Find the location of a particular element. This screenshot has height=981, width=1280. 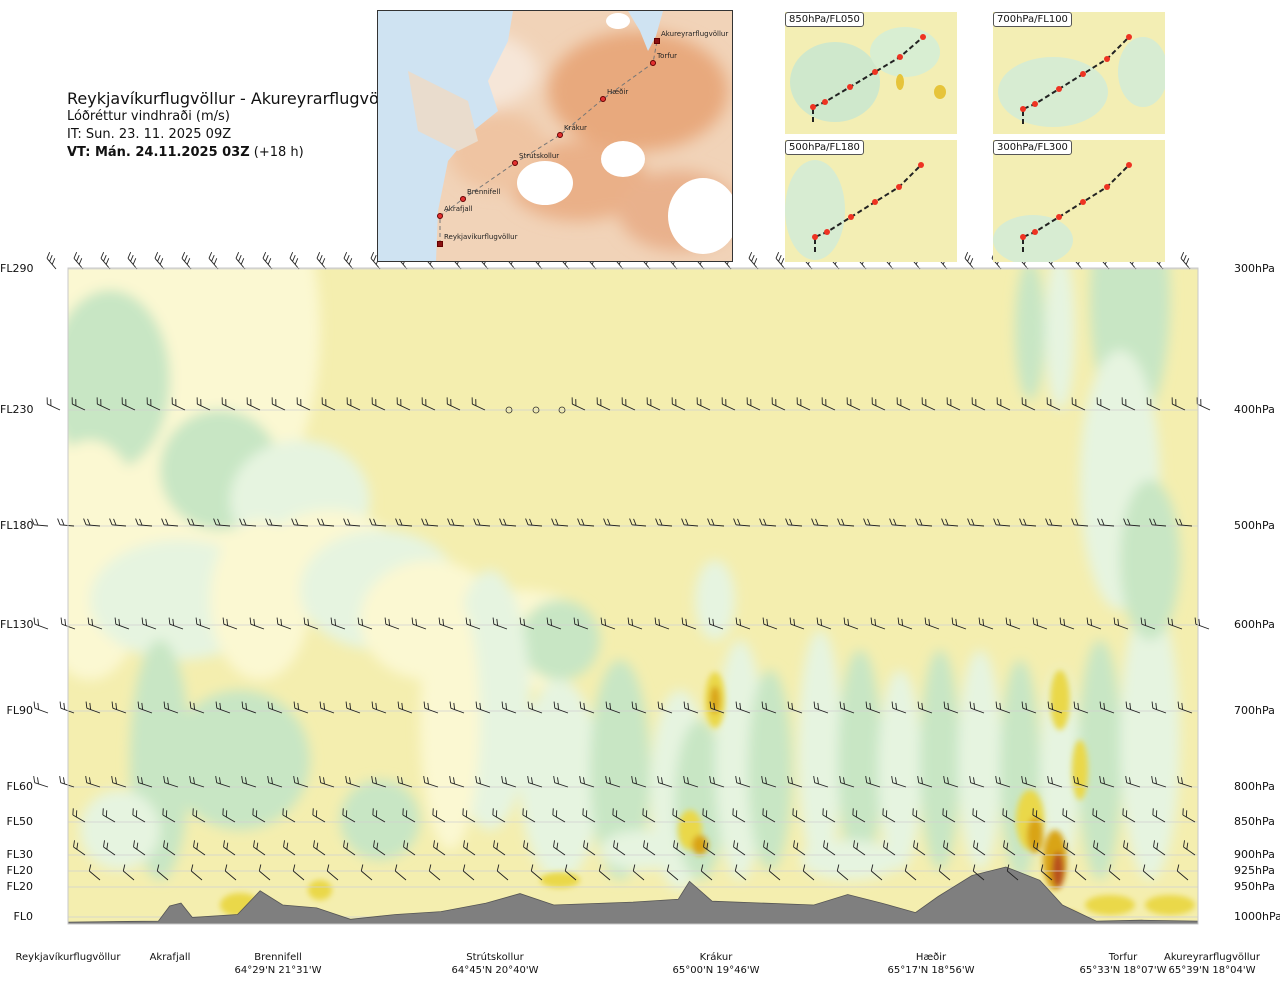

terrain-silhouette is located at coordinates (633, 895).